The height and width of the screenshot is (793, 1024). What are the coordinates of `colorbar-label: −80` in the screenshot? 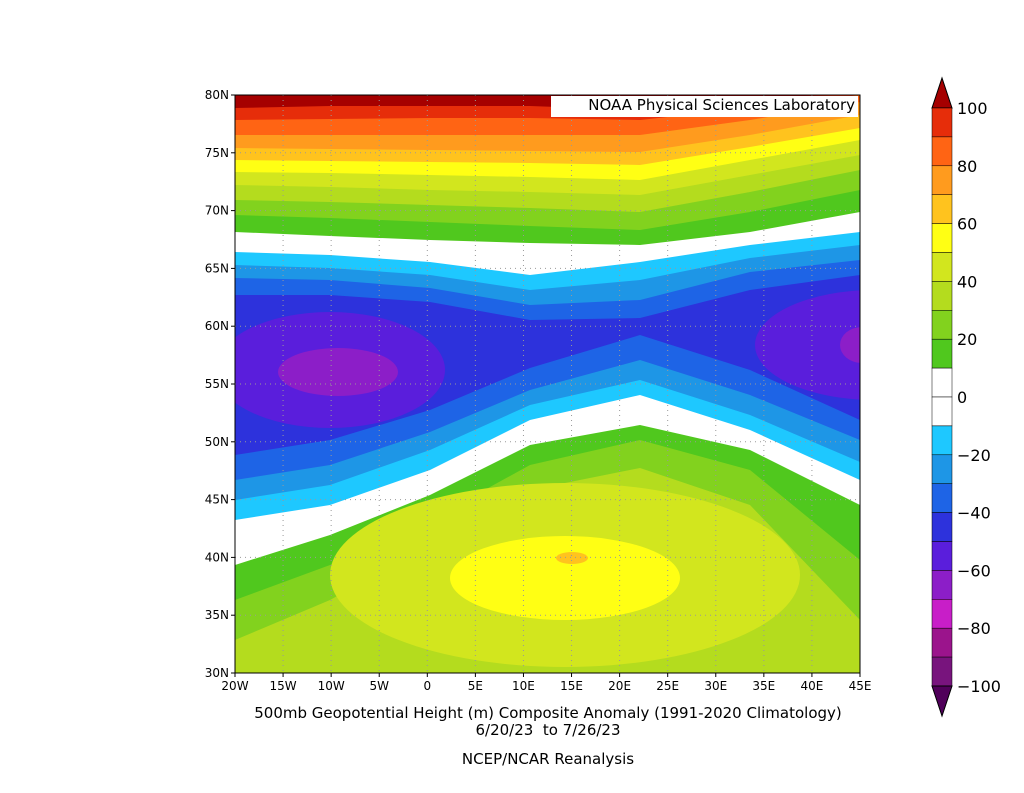 It's located at (974, 628).